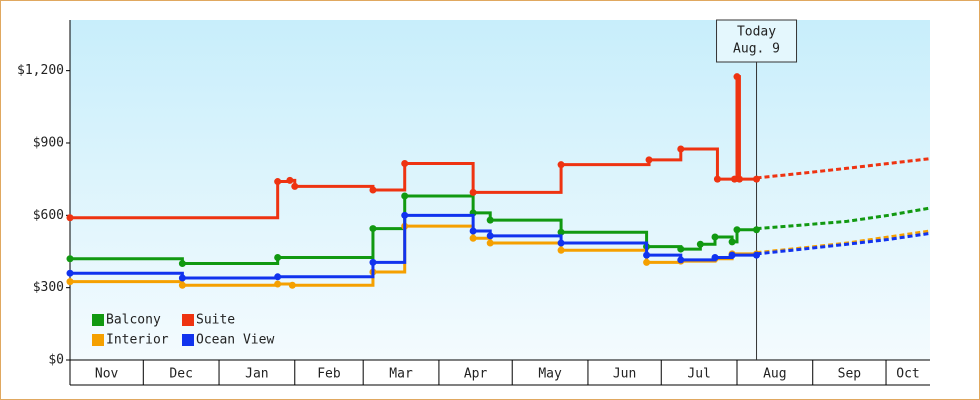  Describe the element at coordinates (48, 142) in the screenshot. I see `y-tick-label: $900` at that location.